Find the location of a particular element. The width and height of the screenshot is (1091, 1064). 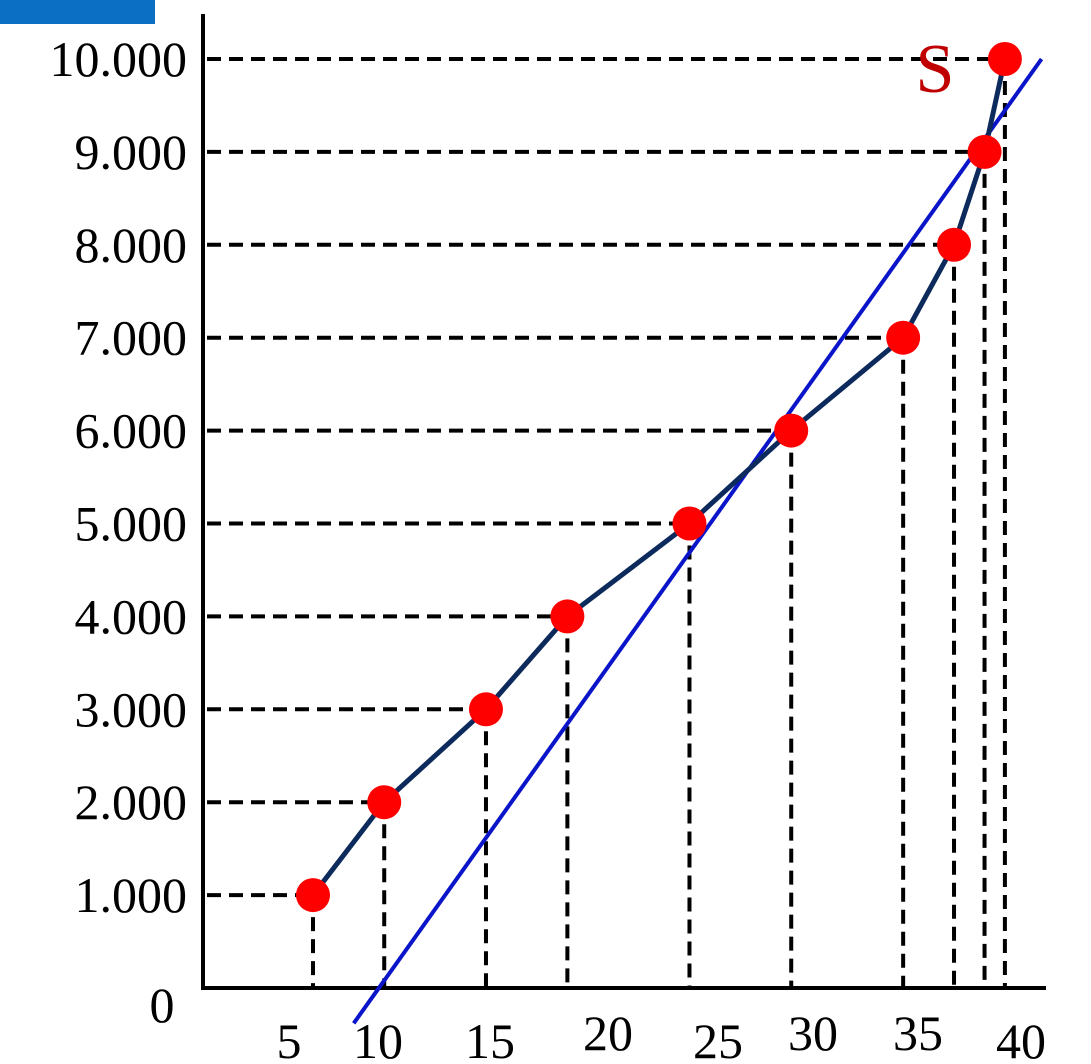

y-tick-label: 2.000 is located at coordinates (131, 802).